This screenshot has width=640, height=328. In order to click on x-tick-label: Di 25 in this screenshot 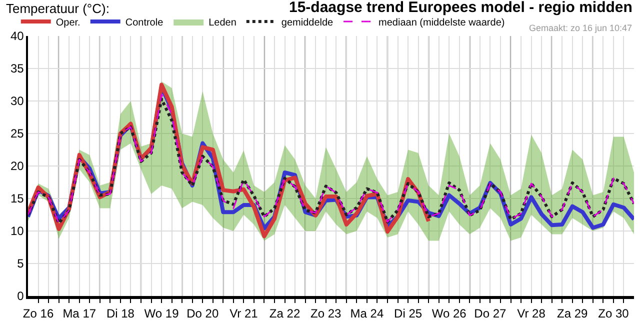, I will do `click(408, 313)`.